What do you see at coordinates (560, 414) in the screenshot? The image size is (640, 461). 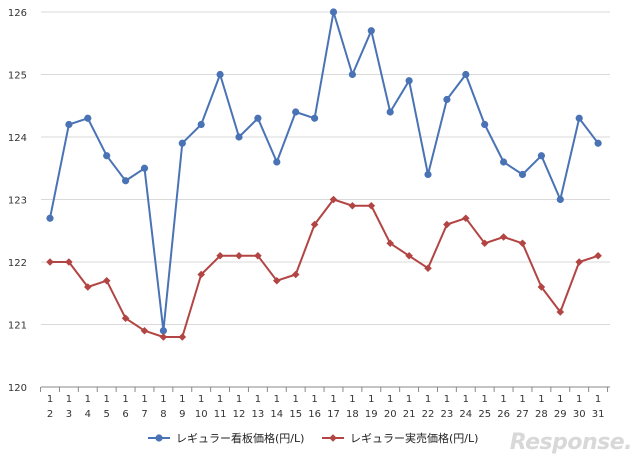 I see `x-tick-label-bottom: 29` at bounding box center [560, 414].